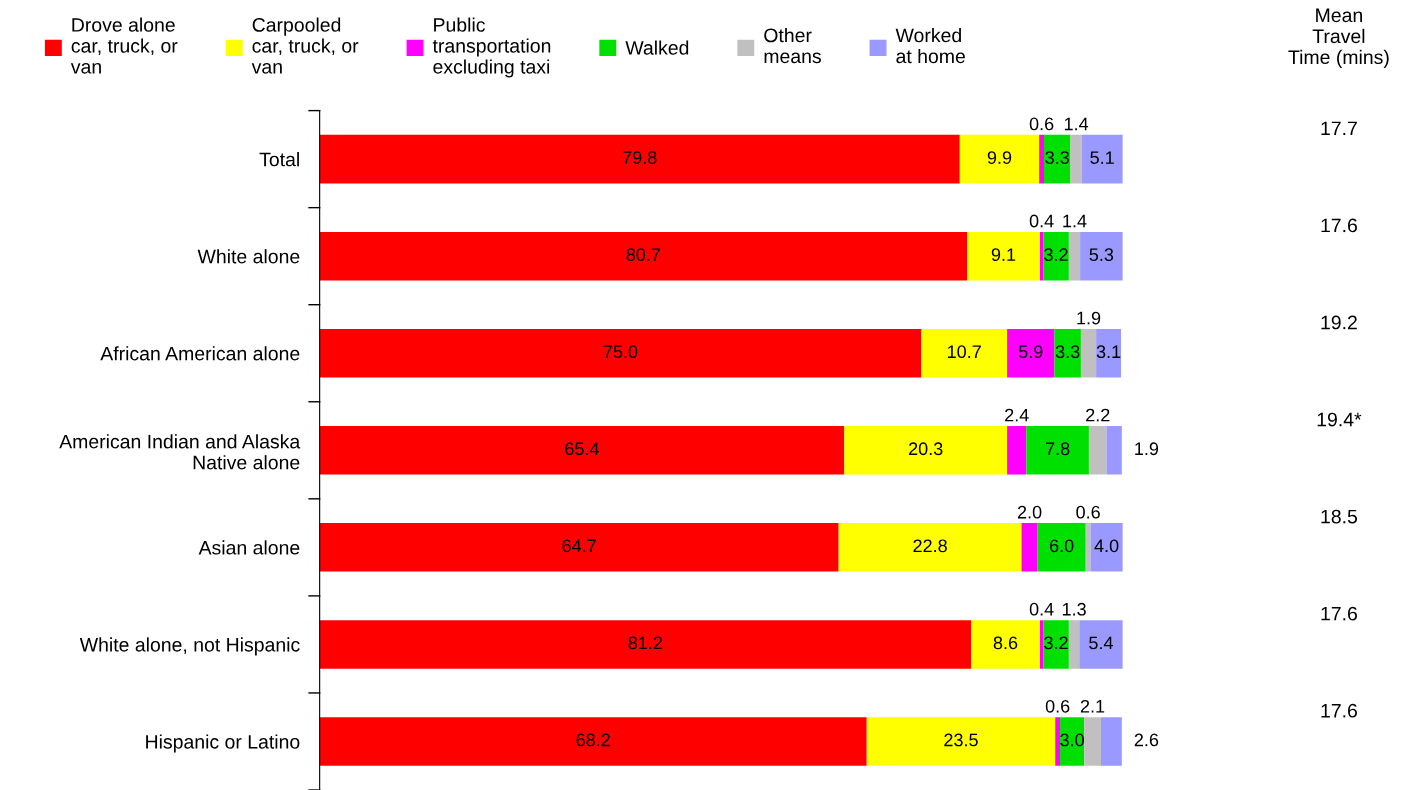  What do you see at coordinates (189, 646) in the screenshot?
I see `y-tick-label: White alone, not Hispanic` at bounding box center [189, 646].